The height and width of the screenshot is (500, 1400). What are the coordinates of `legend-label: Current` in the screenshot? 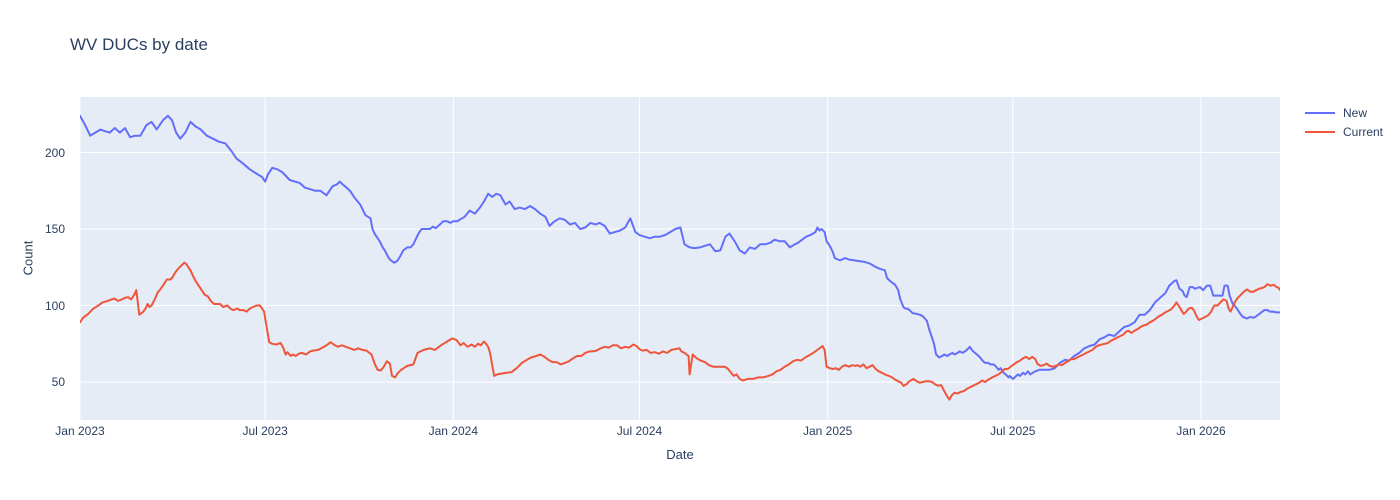 It's located at (1363, 131).